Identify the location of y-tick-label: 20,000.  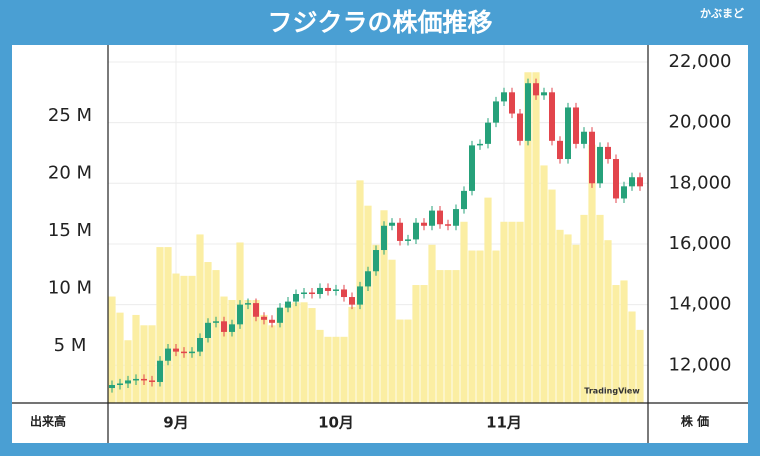
(700, 122).